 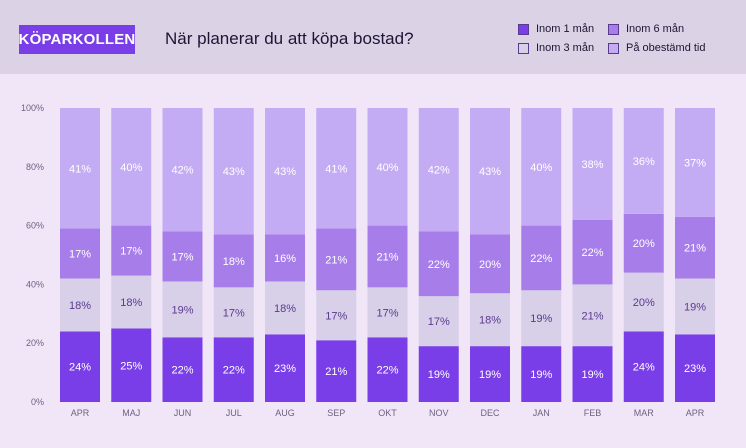 What do you see at coordinates (35, 284) in the screenshot?
I see `y-tick-label: 40%` at bounding box center [35, 284].